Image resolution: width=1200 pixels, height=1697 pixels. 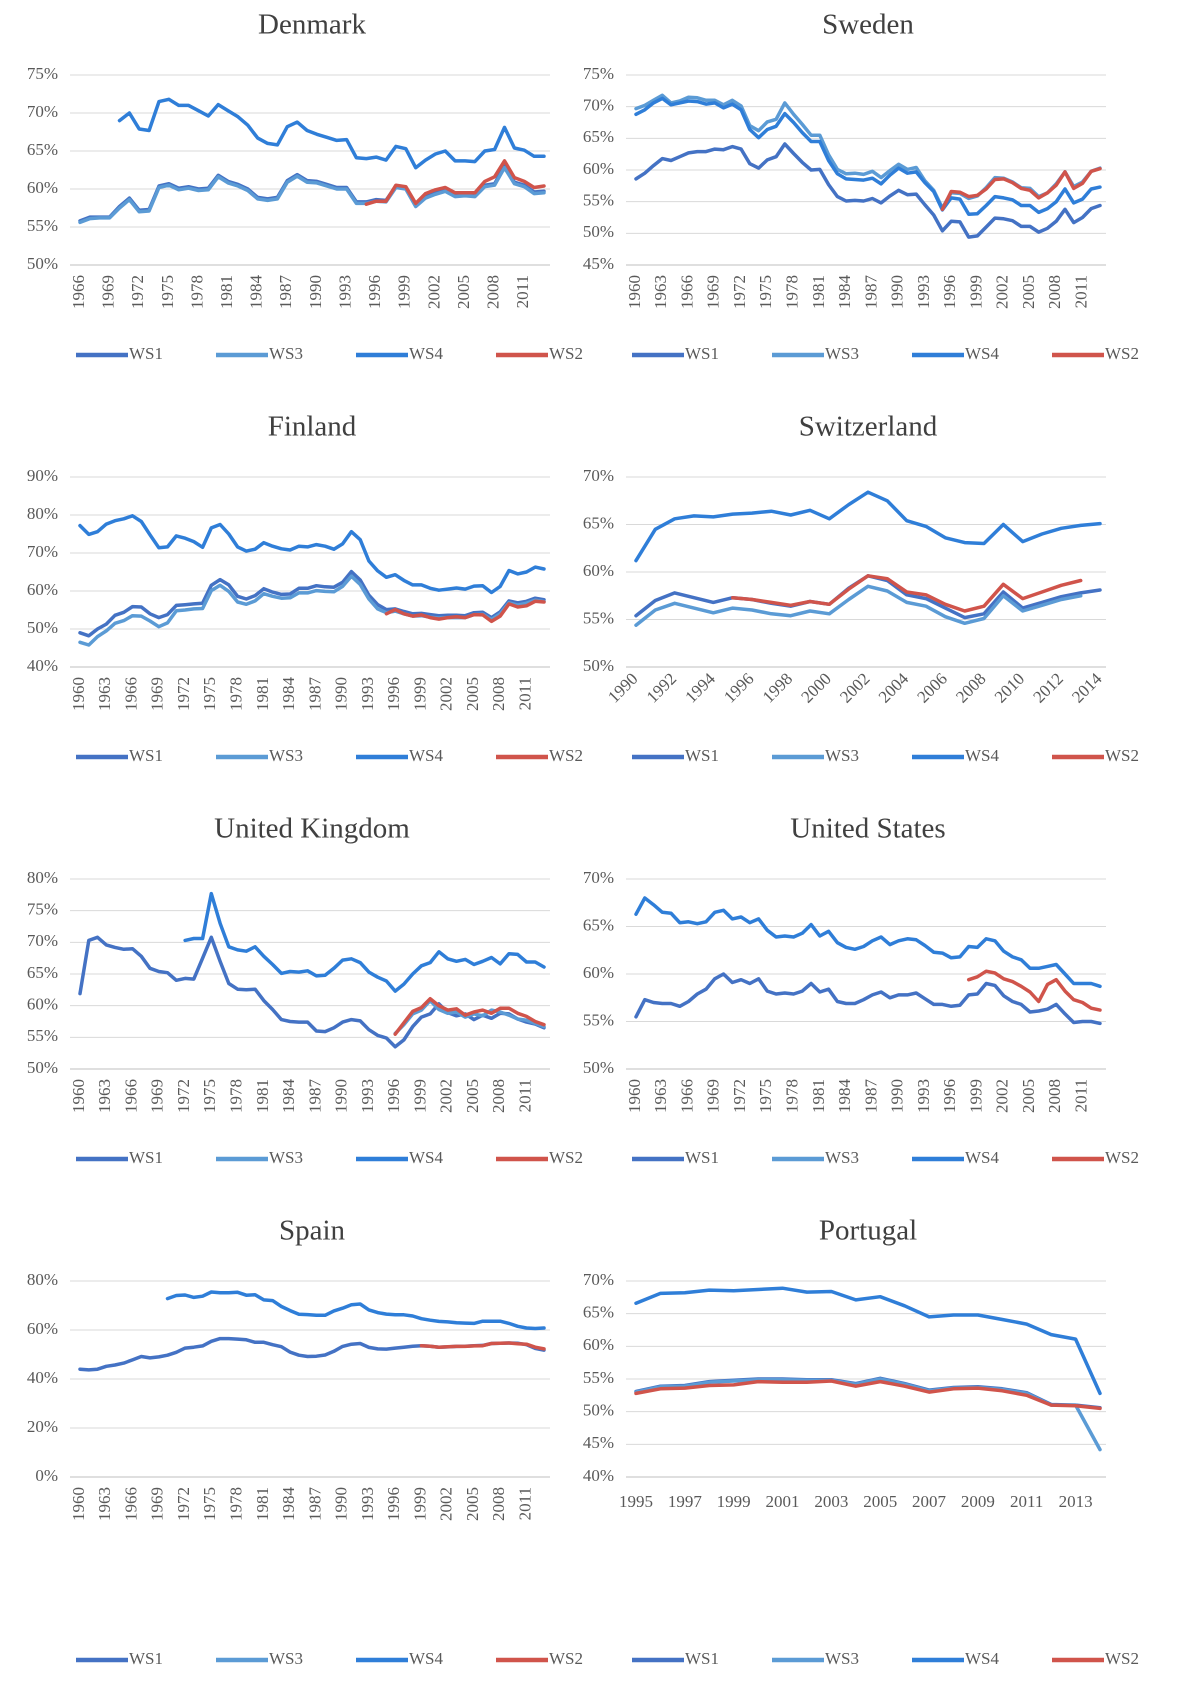 What do you see at coordinates (1087, 688) in the screenshot?
I see `x-tick-label: 2014` at bounding box center [1087, 688].